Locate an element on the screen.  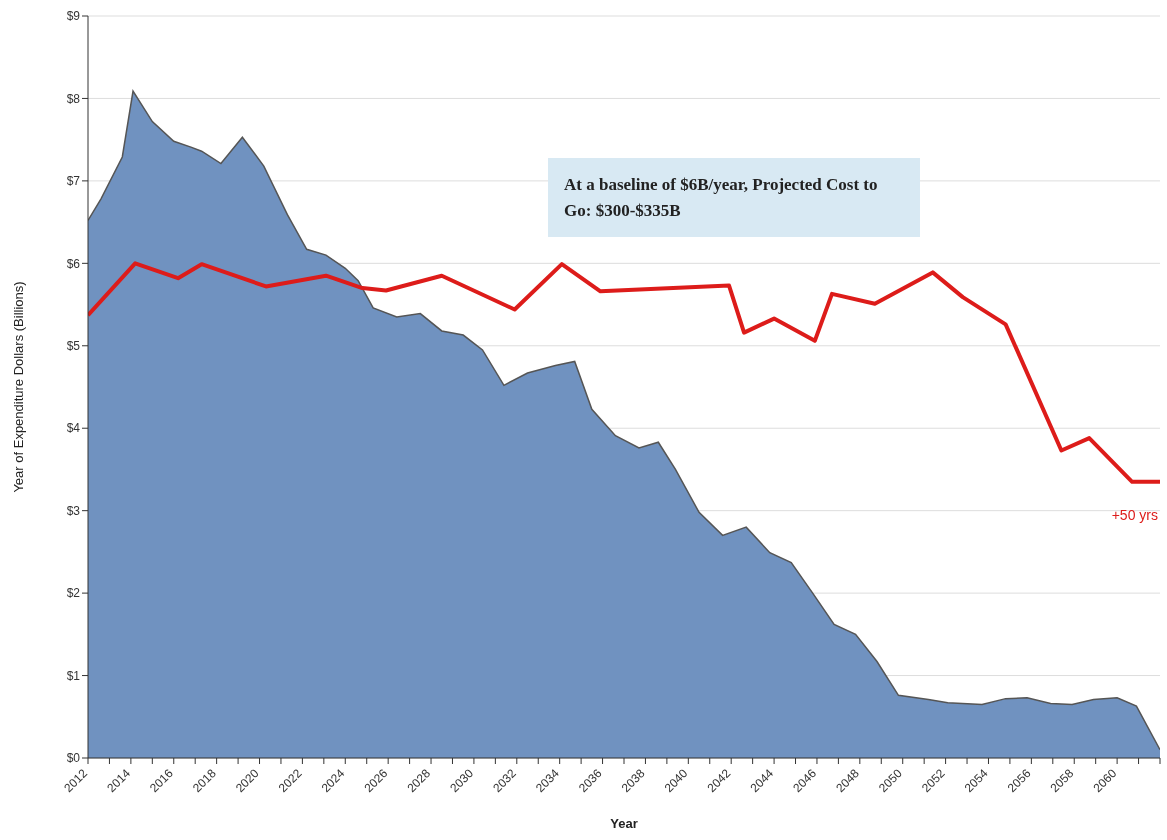
y-tick-label: $8 is located at coordinates (73, 98).